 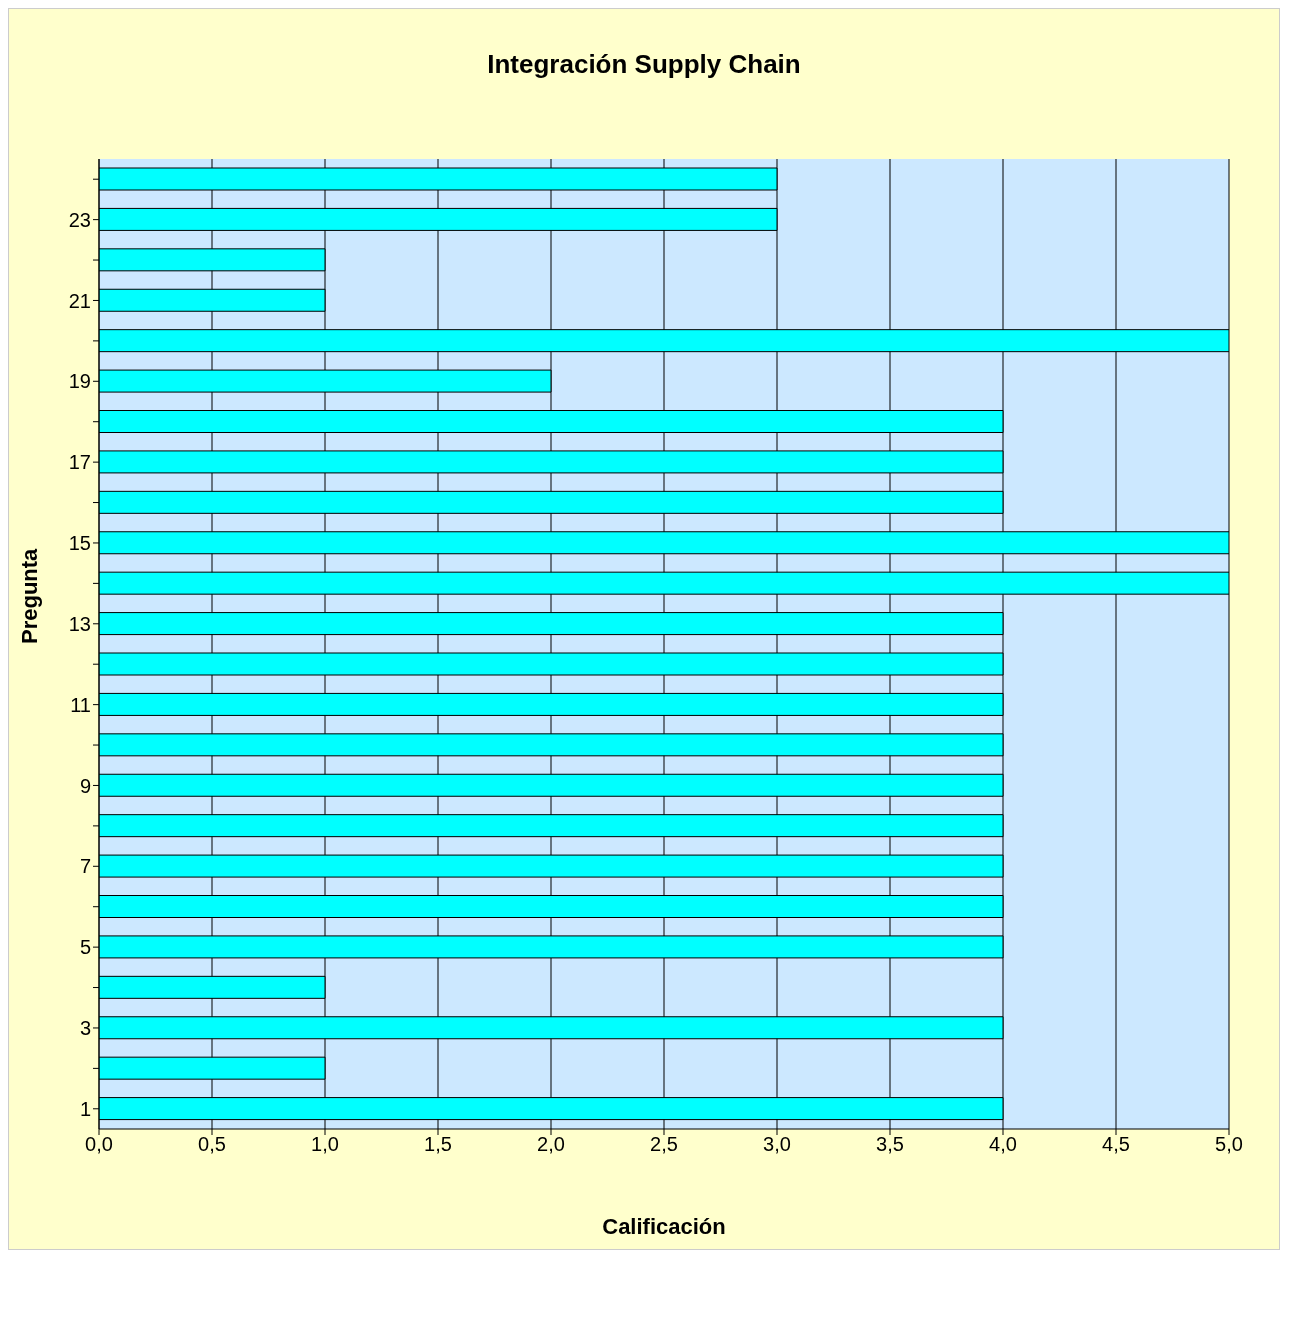 I want to click on y-tick-label: 19, so click(x=79, y=381).